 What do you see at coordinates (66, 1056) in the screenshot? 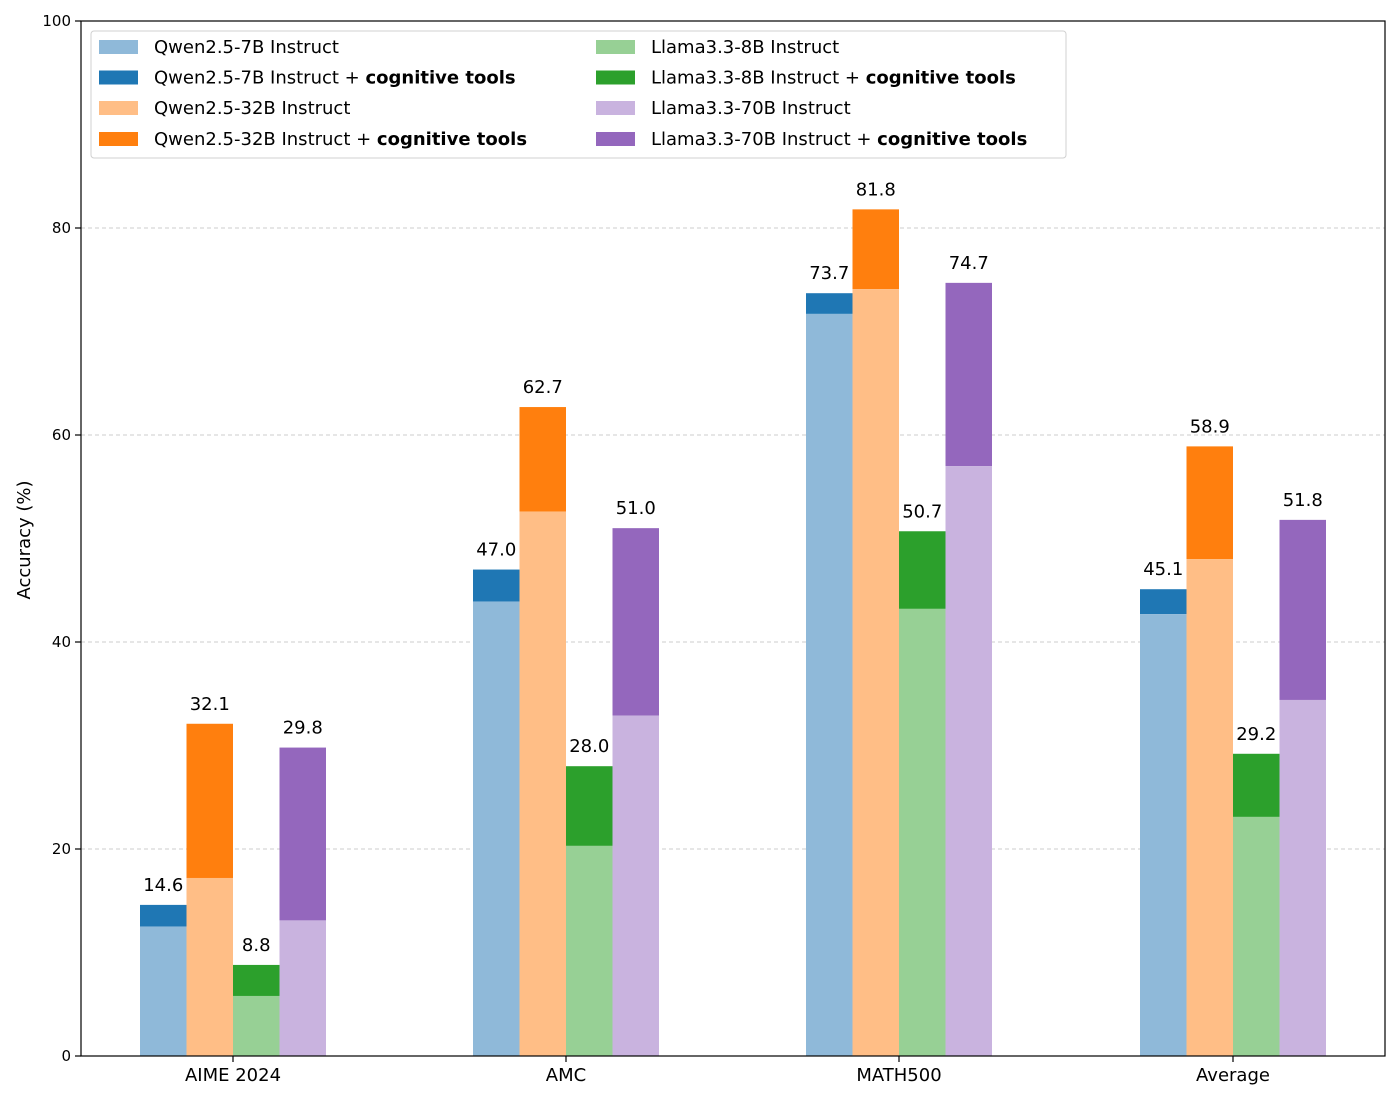
I see `y-tick-label: 0` at bounding box center [66, 1056].